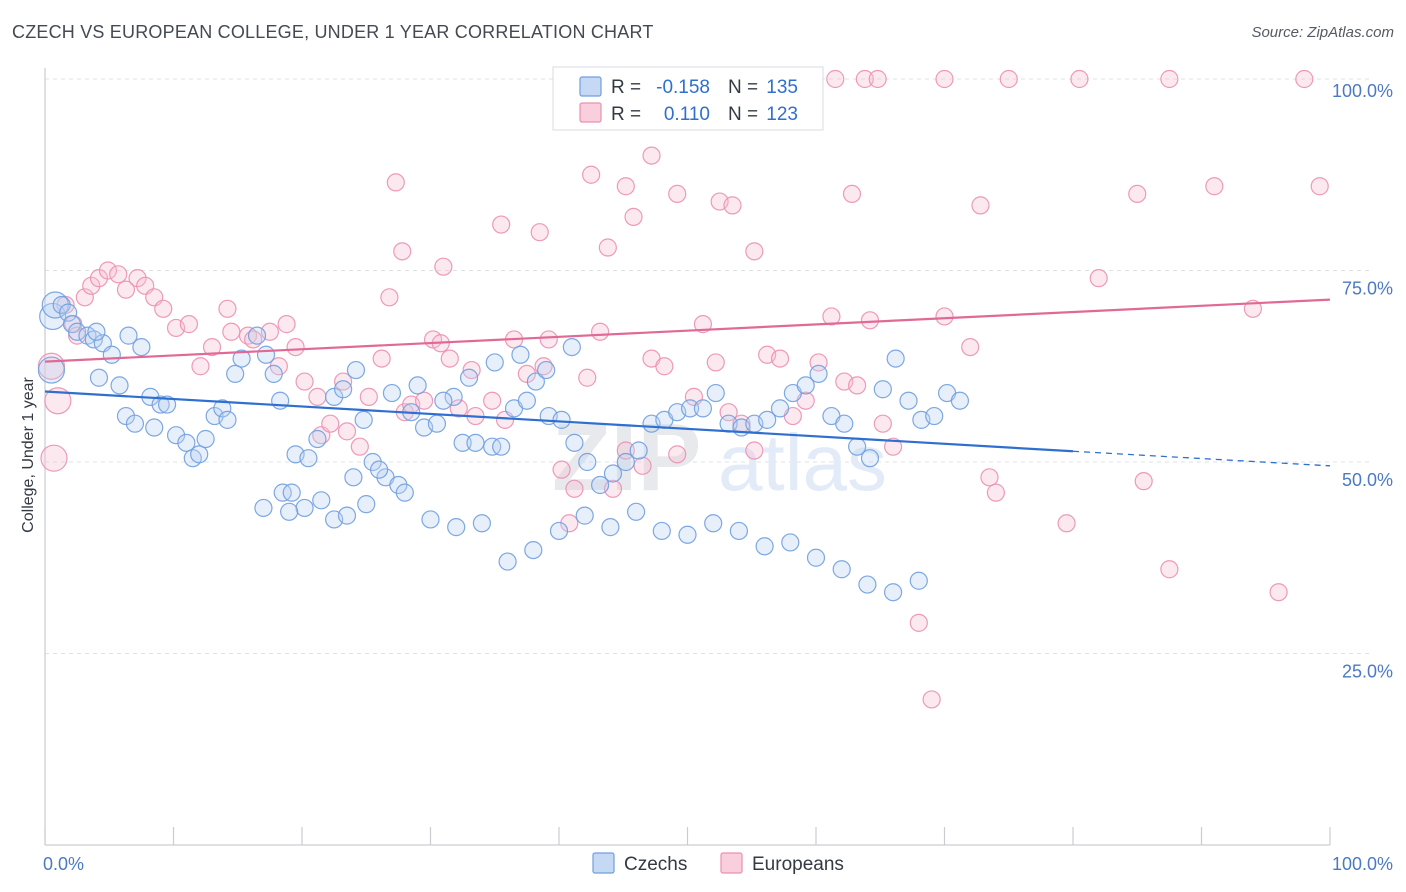  Describe the element at coordinates (28, 455) in the screenshot. I see `y-axis-label: College, Under 1 year` at that location.